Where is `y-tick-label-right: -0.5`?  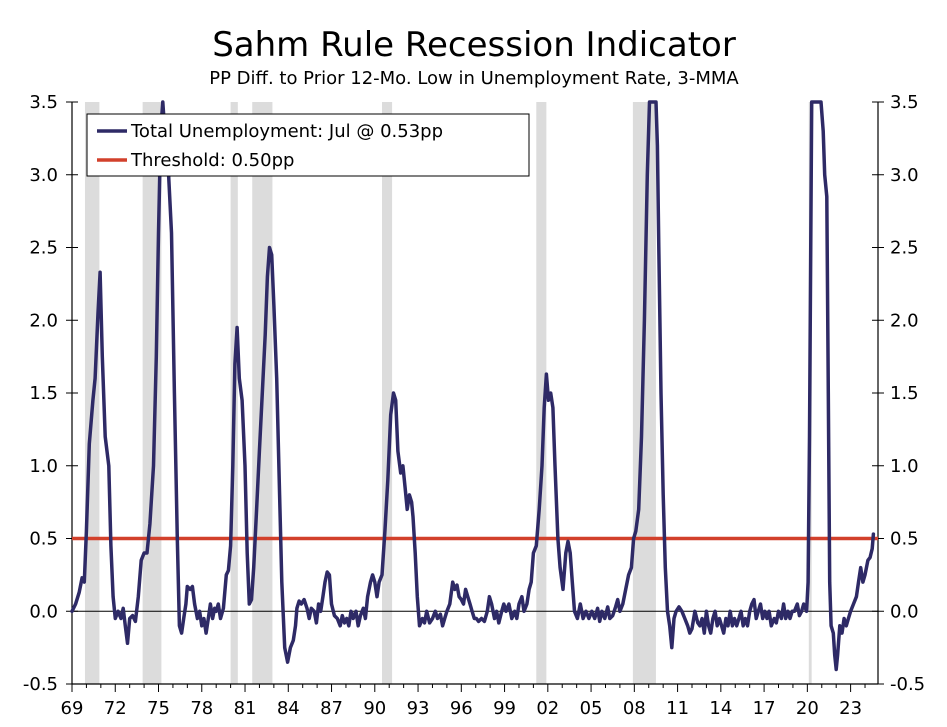 y-tick-label-right: -0.5 is located at coordinates (907, 684).